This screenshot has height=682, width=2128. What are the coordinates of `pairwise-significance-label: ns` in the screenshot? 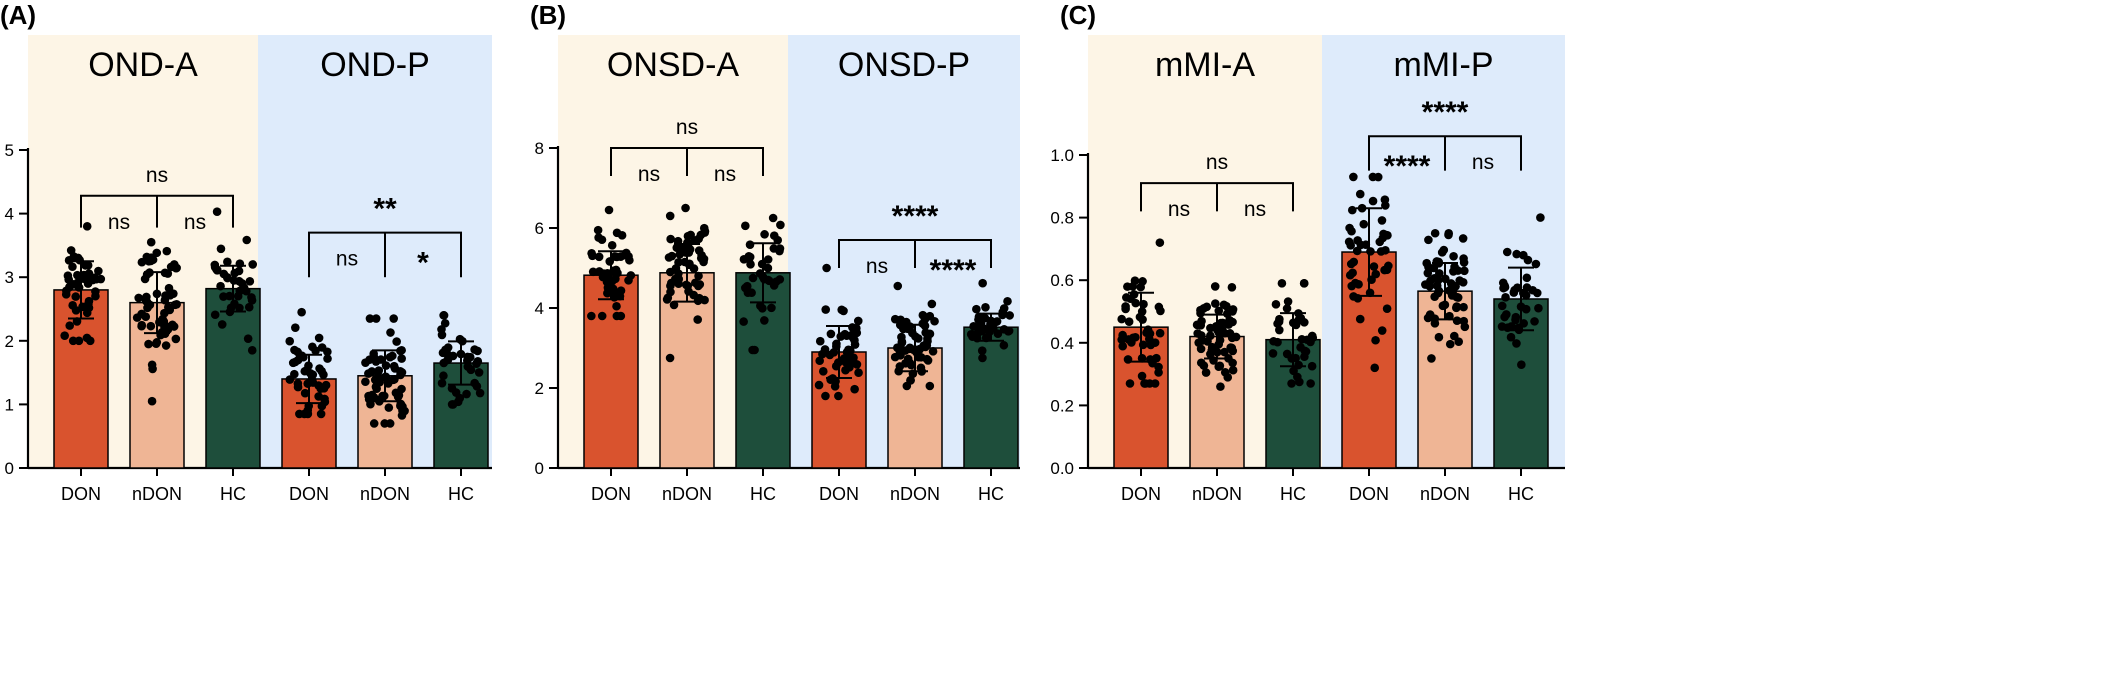 It's located at (119, 222).